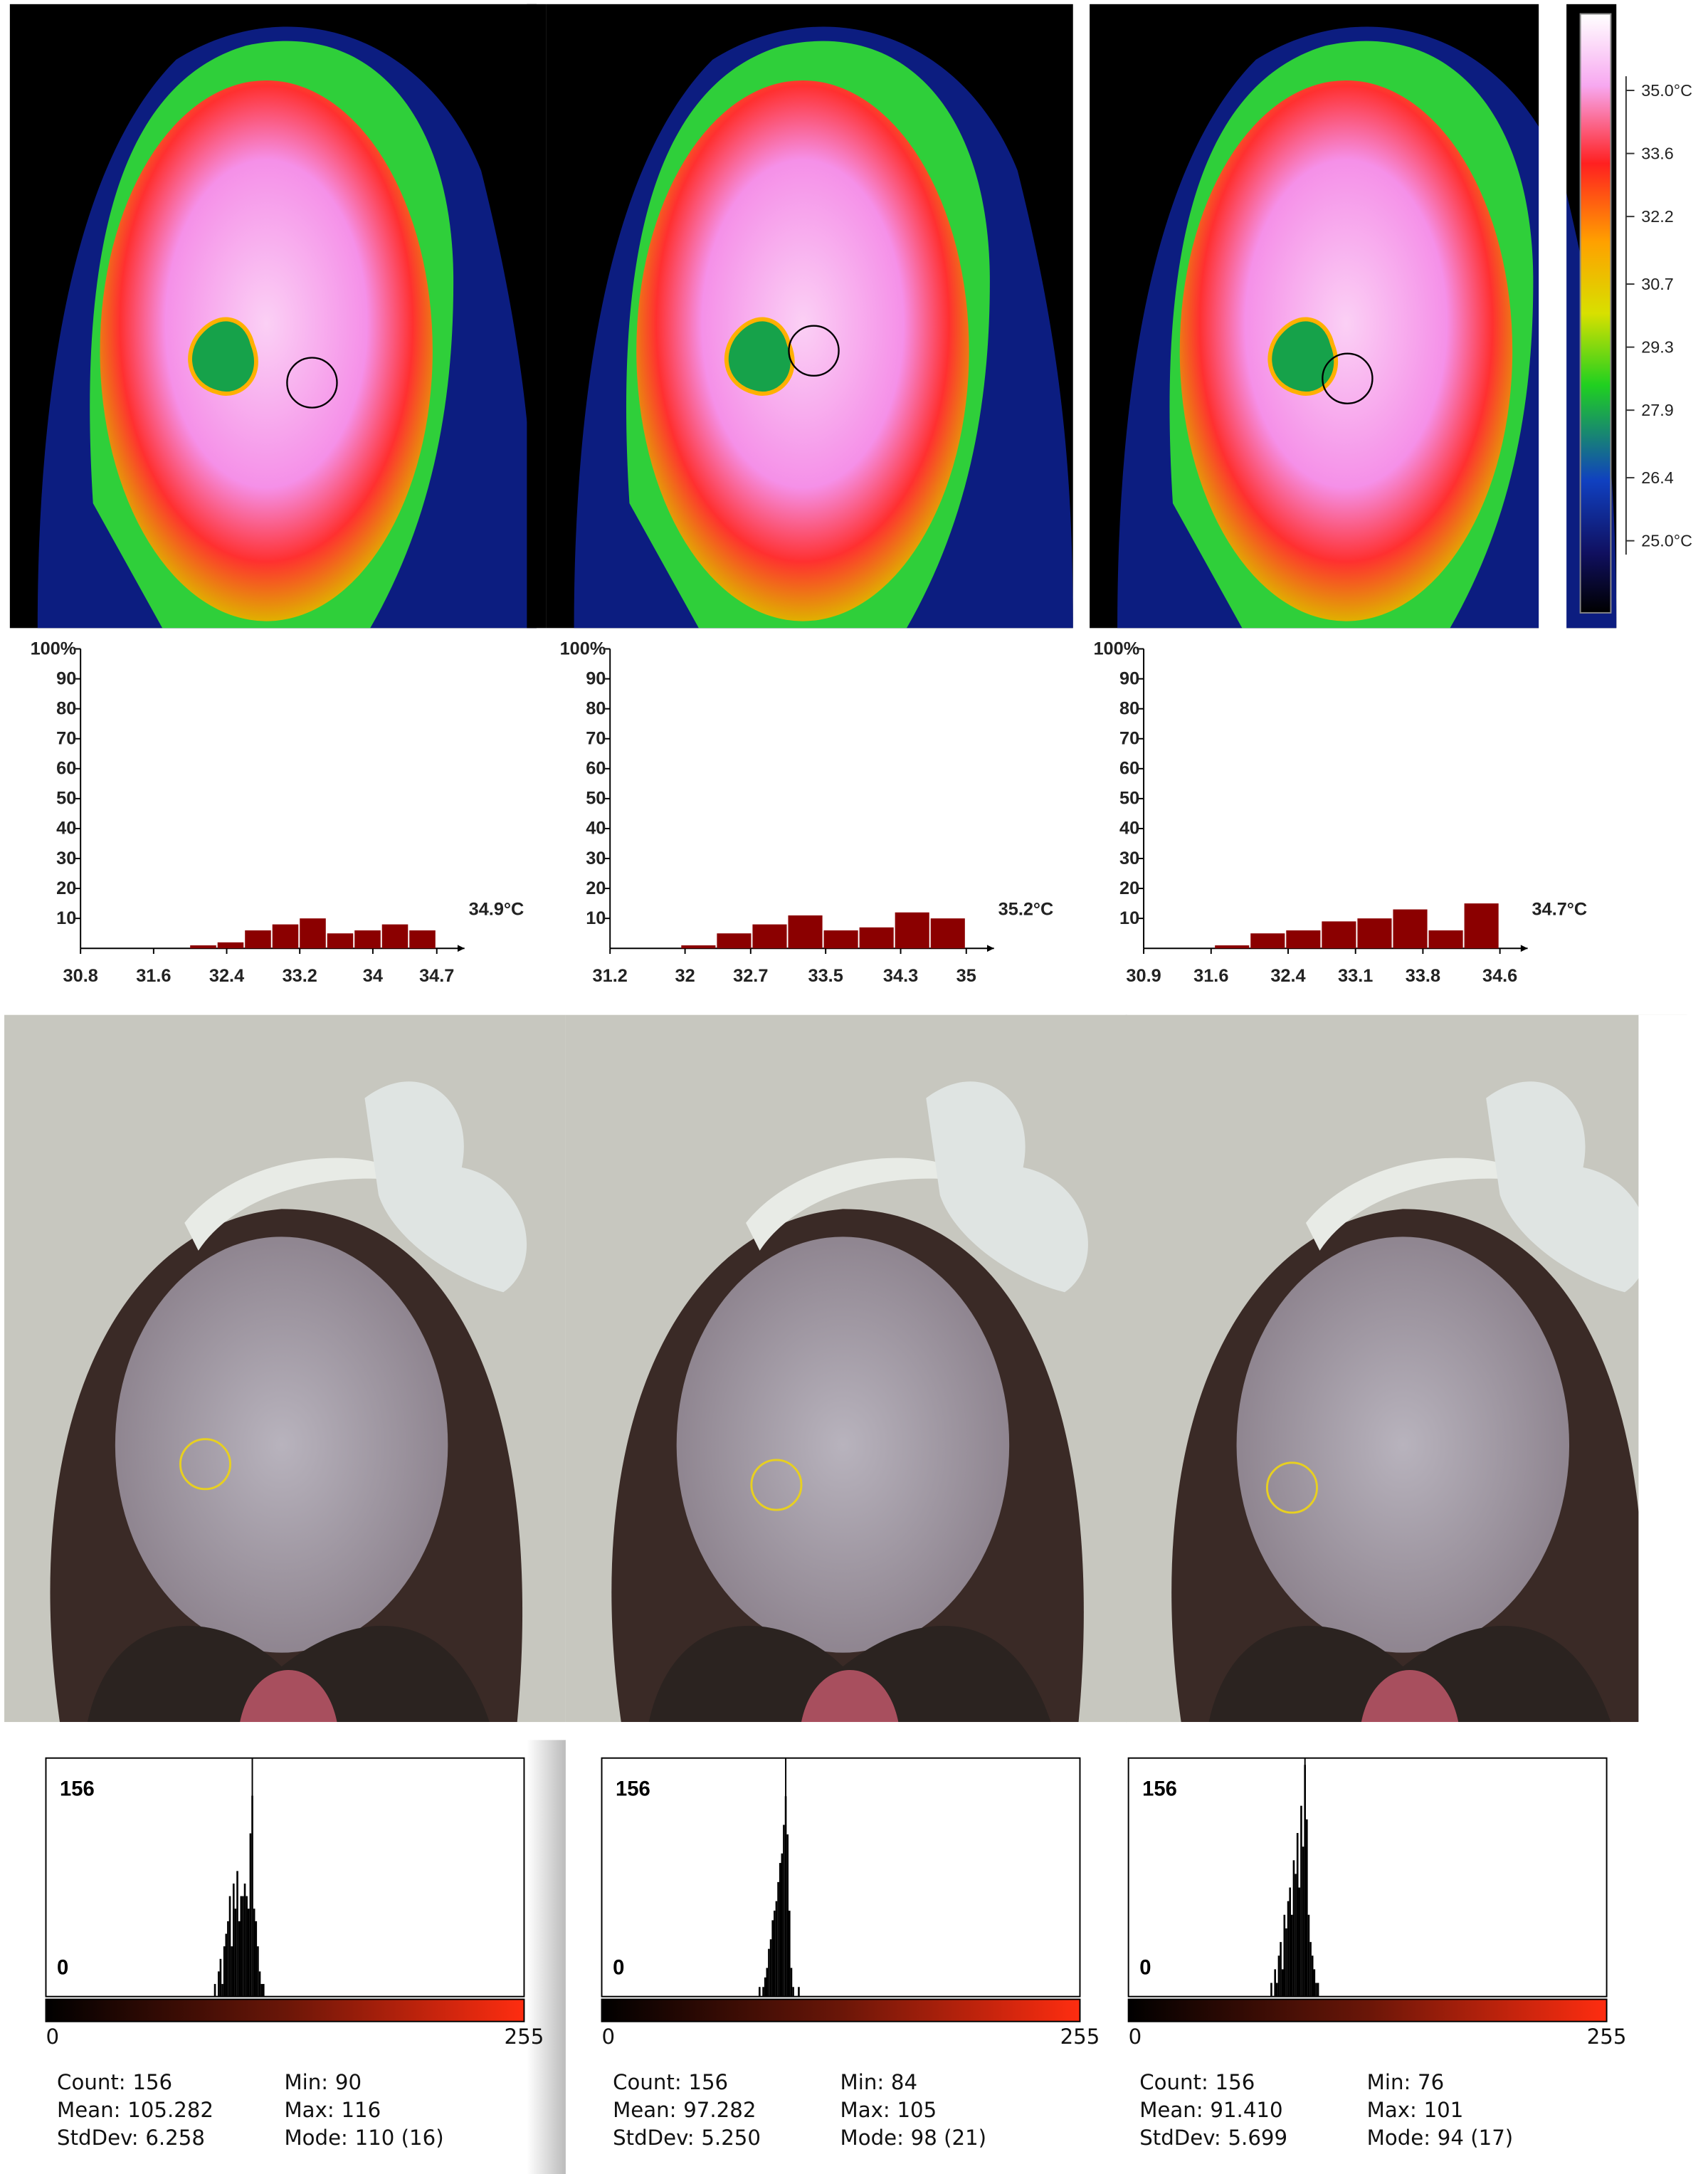 The height and width of the screenshot is (2174, 1708). What do you see at coordinates (719, 2110) in the screenshot?
I see `stat-value: 97.282` at bounding box center [719, 2110].